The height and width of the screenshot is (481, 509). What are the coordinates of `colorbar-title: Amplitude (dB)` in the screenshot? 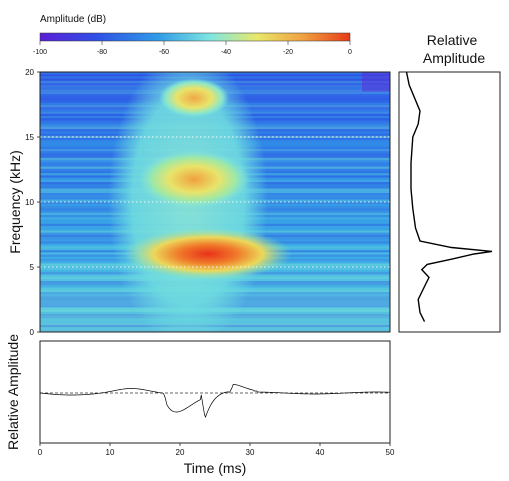 It's located at (73, 19).